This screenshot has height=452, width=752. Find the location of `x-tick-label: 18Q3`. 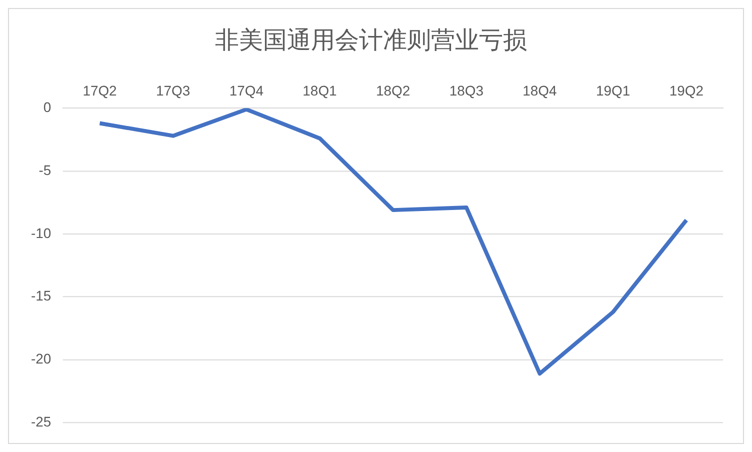

x-tick-label: 18Q3 is located at coordinates (466, 90).